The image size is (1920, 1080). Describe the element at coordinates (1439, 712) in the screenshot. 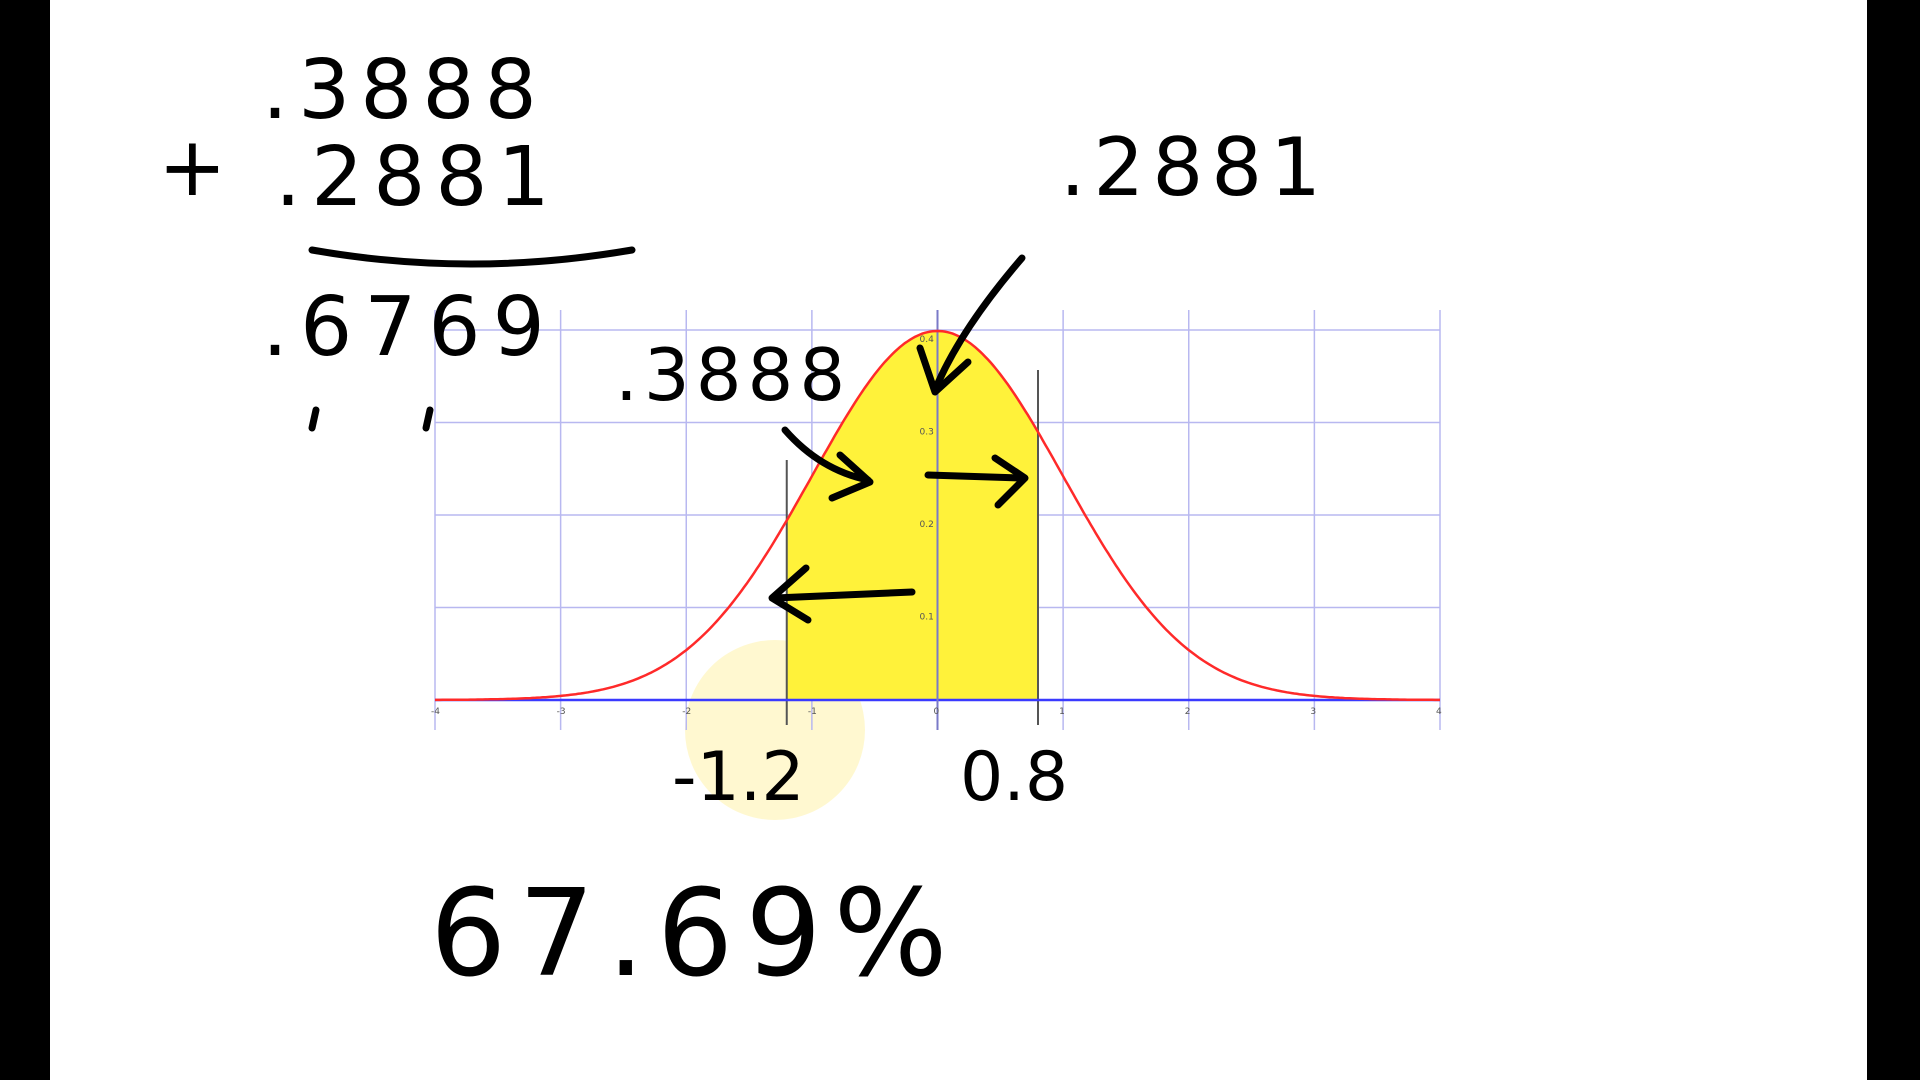

I see `x-tick-label: 4` at that location.